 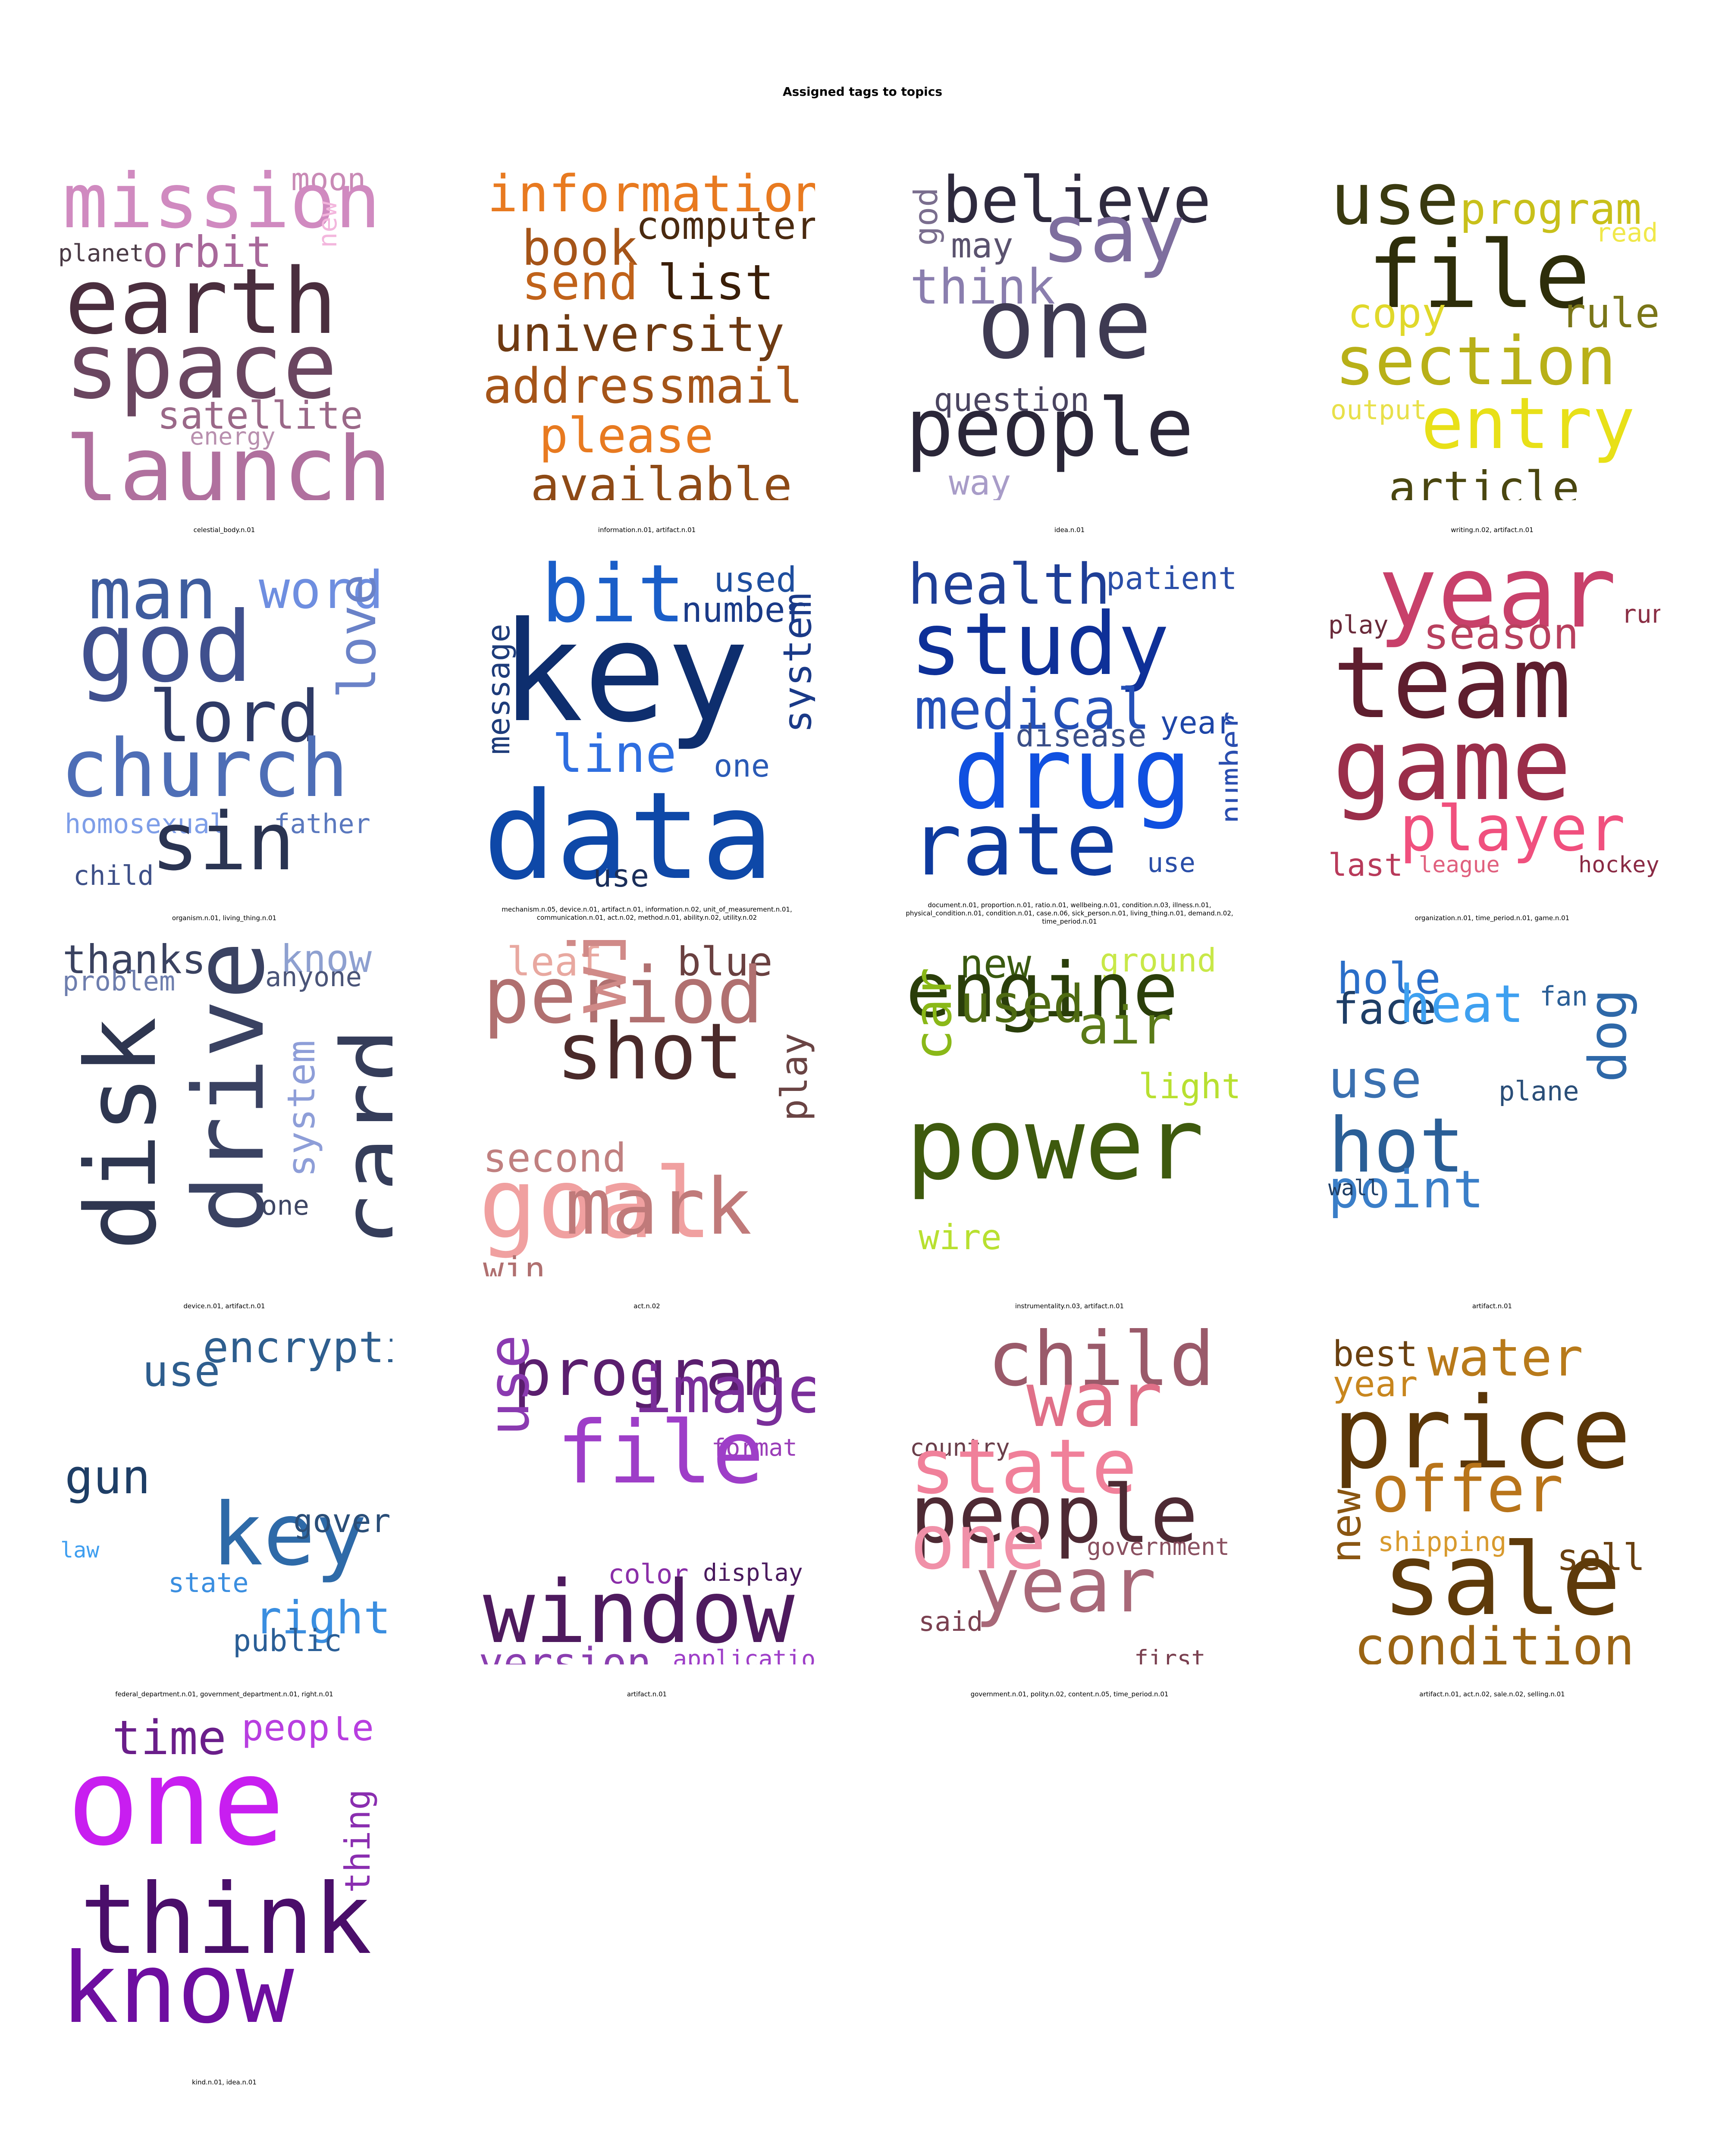 I want to click on cloud-word: heat, so click(x=1462, y=1004).